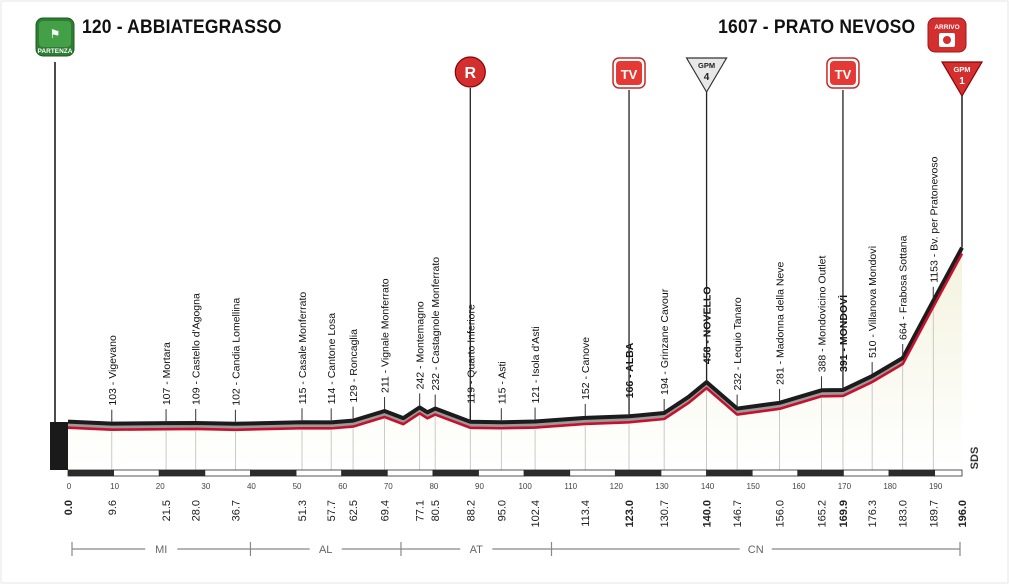 The width and height of the screenshot is (1009, 584). I want to click on scale-tick-label: 110, so click(570, 486).